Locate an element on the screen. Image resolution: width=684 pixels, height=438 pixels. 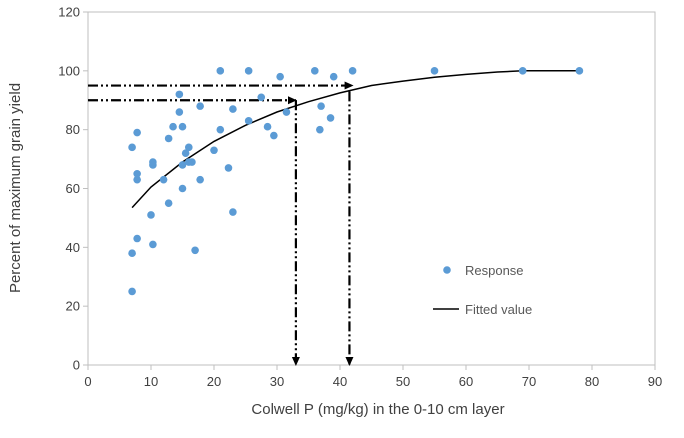
x-tick-label: 80 is located at coordinates (592, 381).